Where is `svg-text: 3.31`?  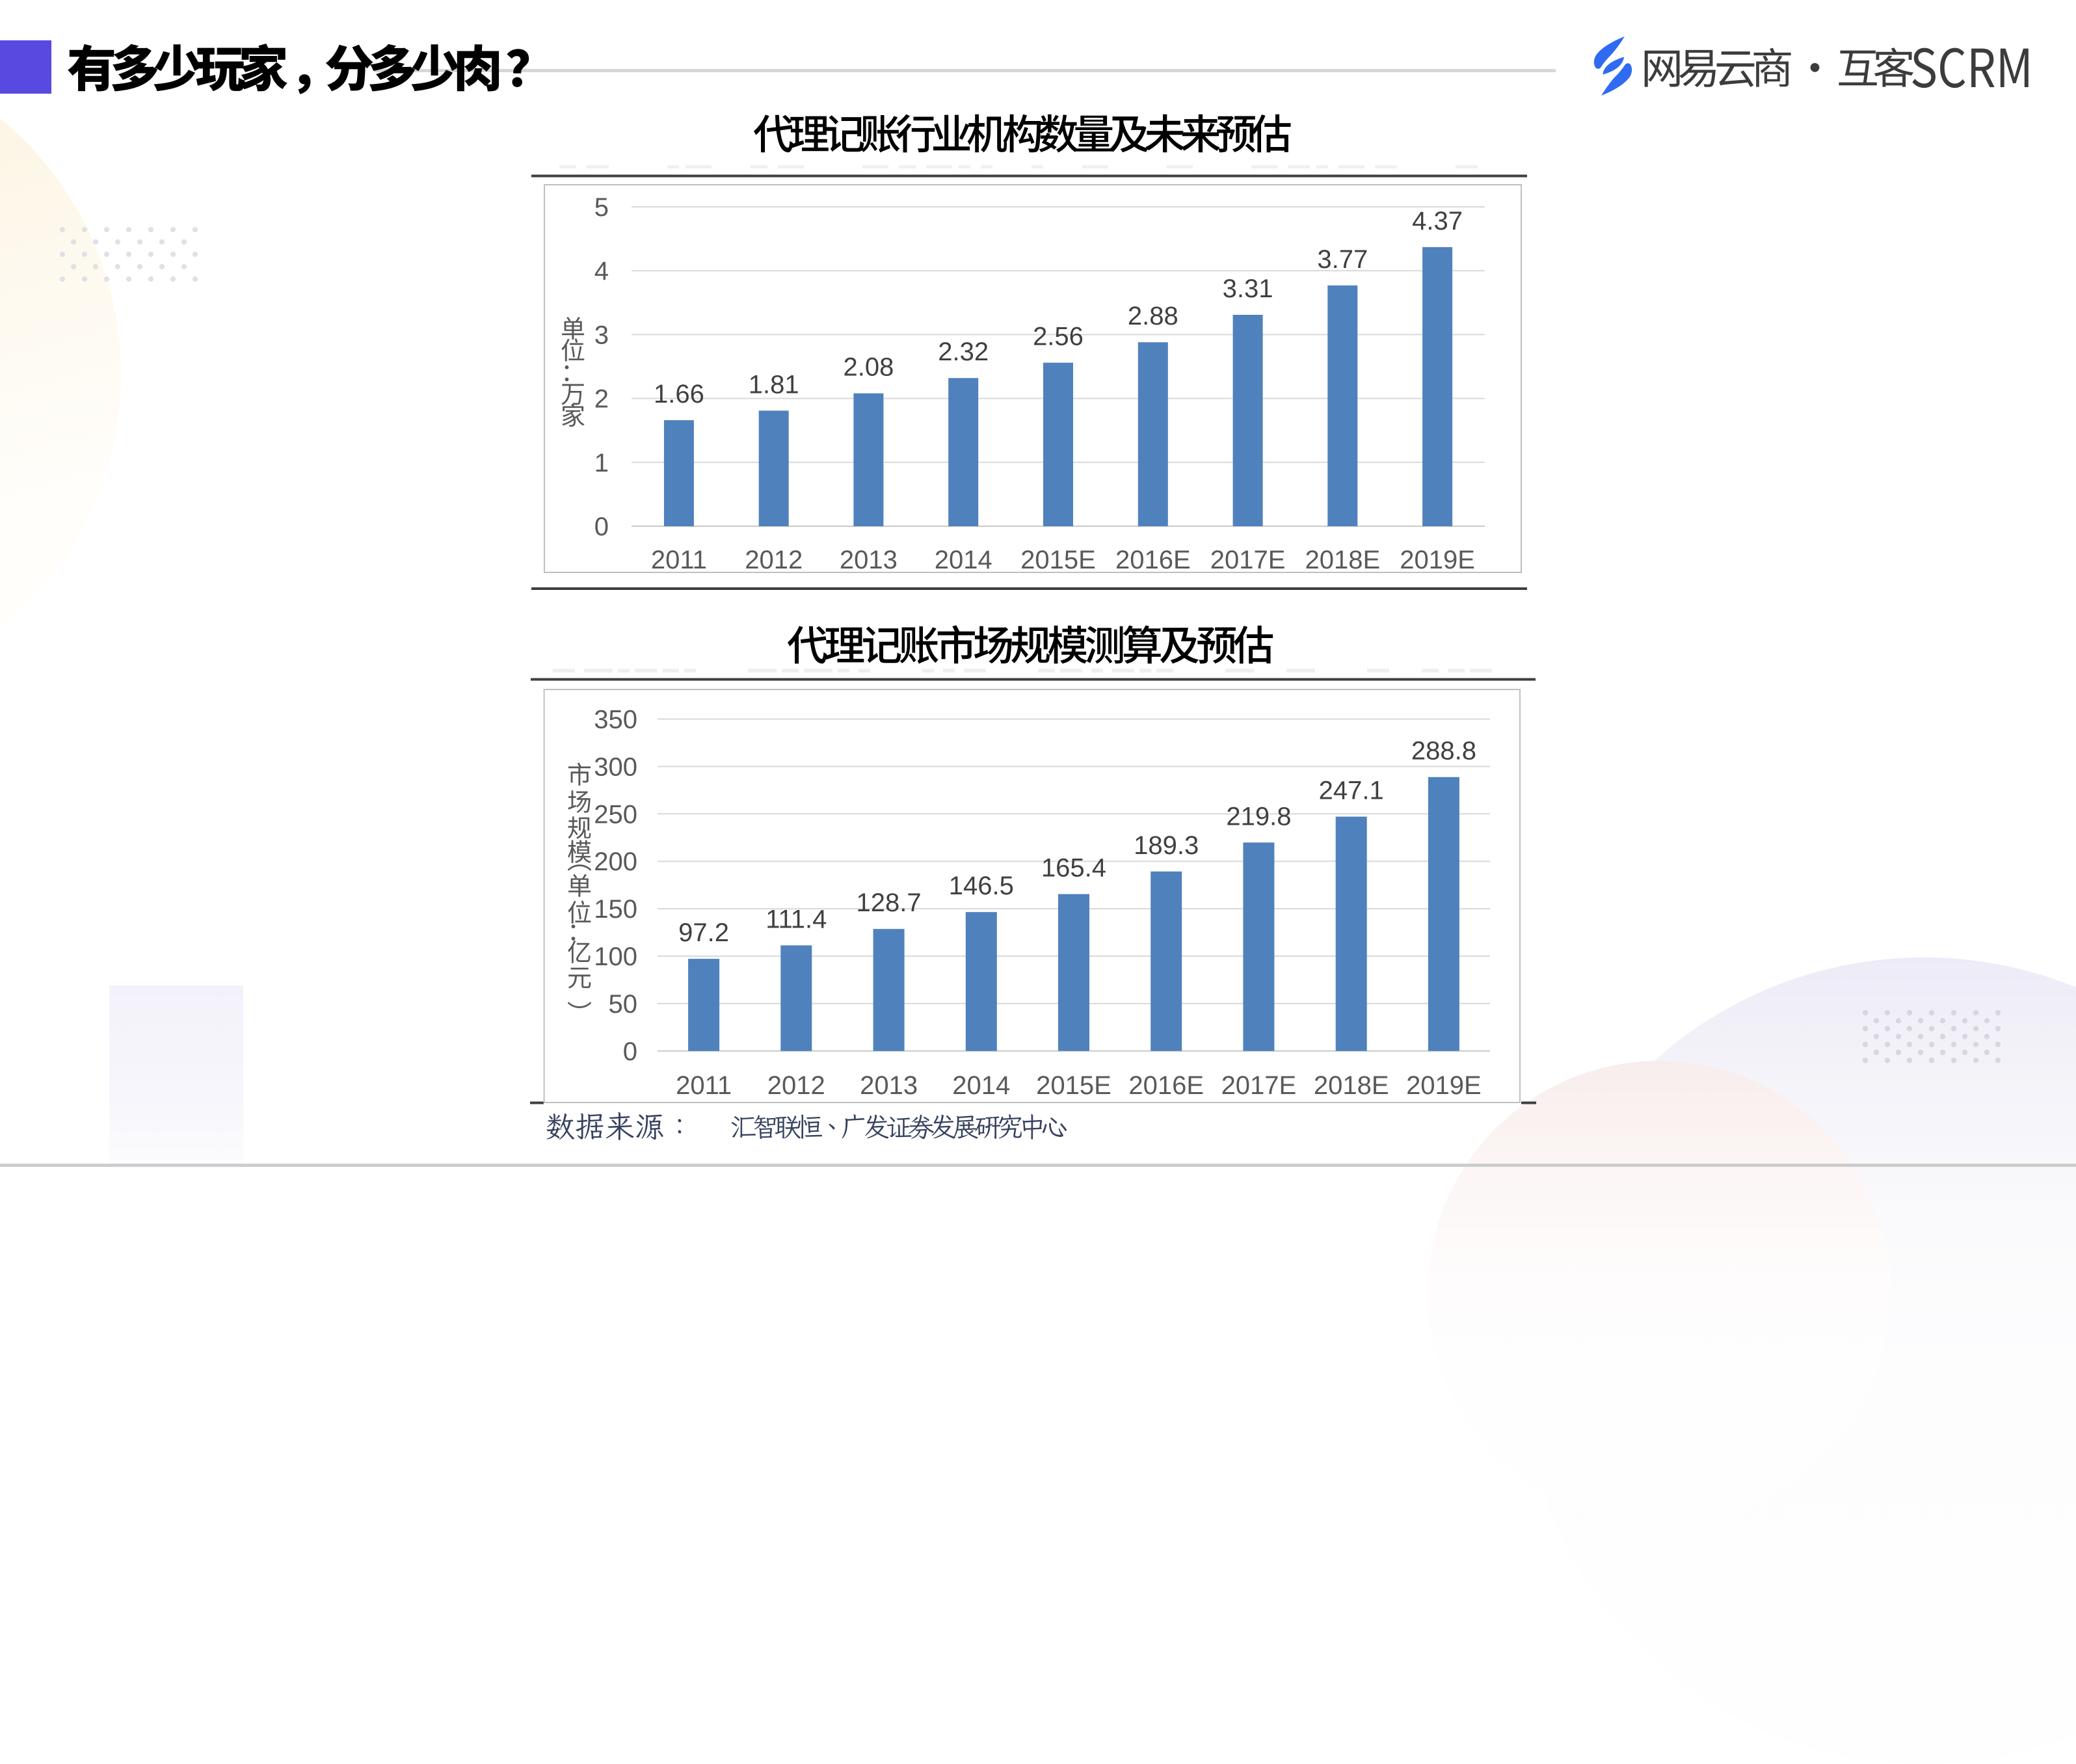
svg-text: 3.31 is located at coordinates (1248, 288).